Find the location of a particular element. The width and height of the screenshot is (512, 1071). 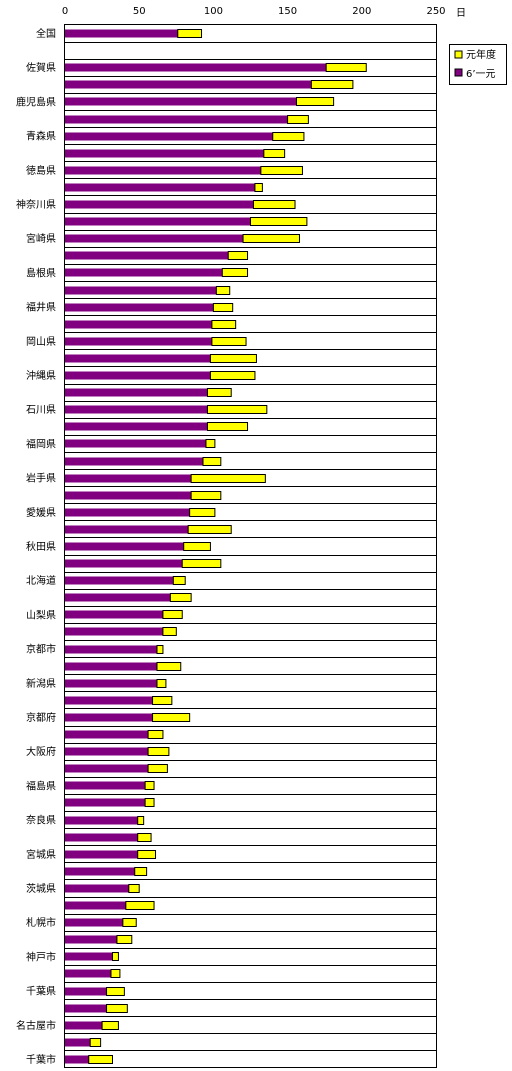

x-tick-label: 100 is located at coordinates (213, 11).